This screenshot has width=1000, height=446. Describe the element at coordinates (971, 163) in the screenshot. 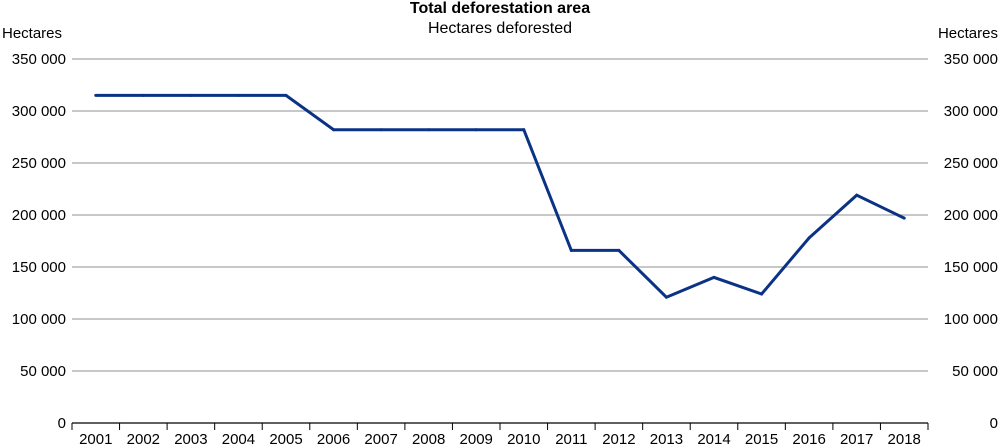

I see `y-tick-label-right: 250 000` at that location.